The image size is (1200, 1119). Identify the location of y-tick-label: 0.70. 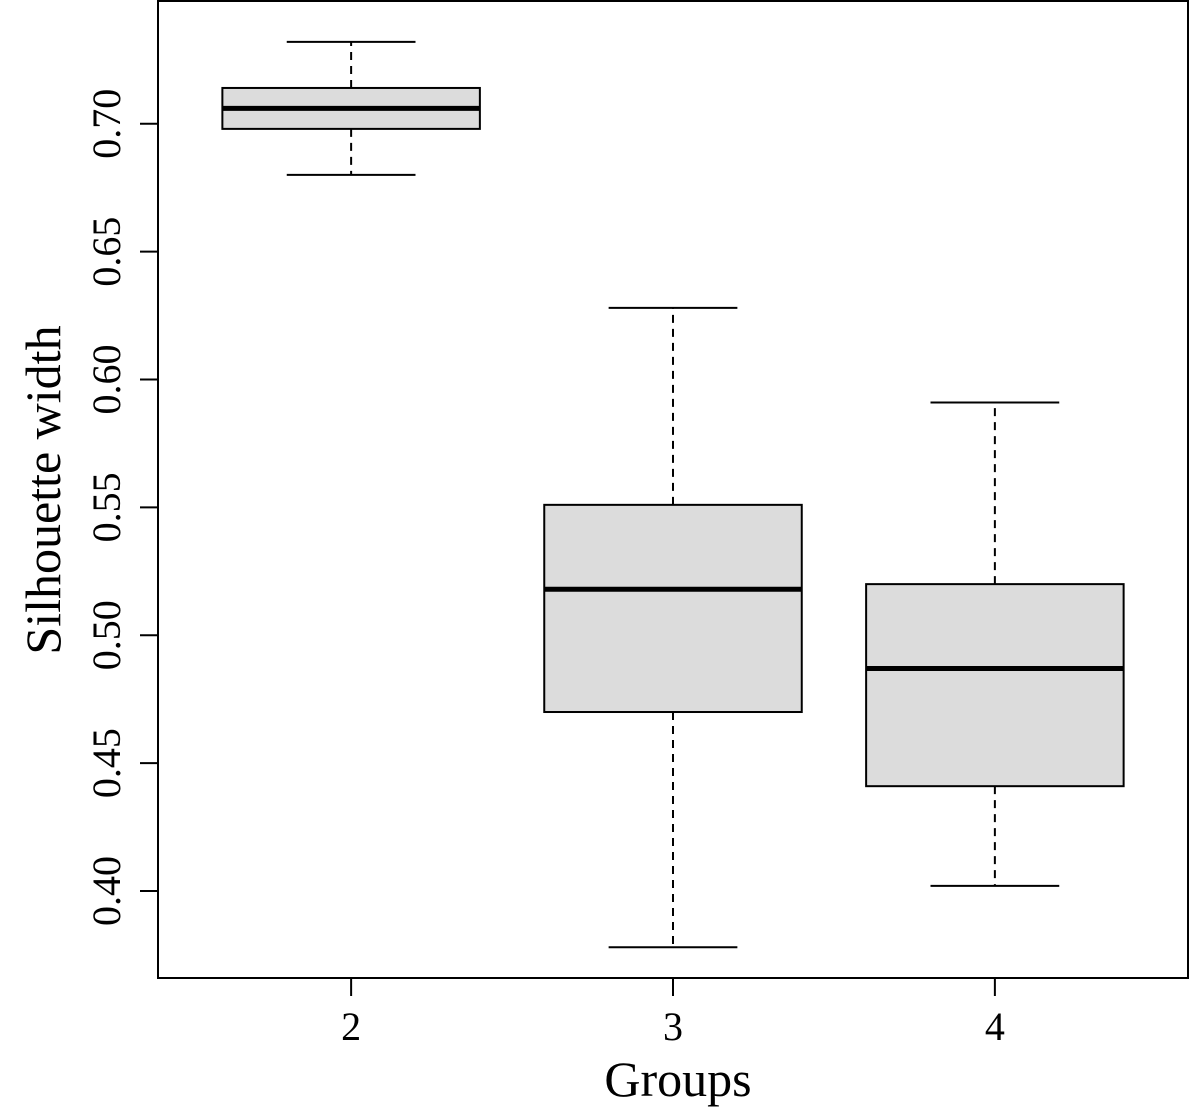
(106, 124).